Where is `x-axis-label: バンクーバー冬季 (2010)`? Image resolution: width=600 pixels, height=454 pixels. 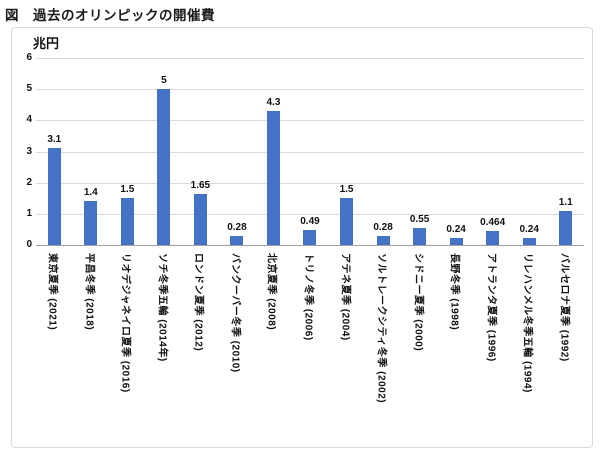 x-axis-label: バンクーバー冬季 (2010) is located at coordinates (235, 313).